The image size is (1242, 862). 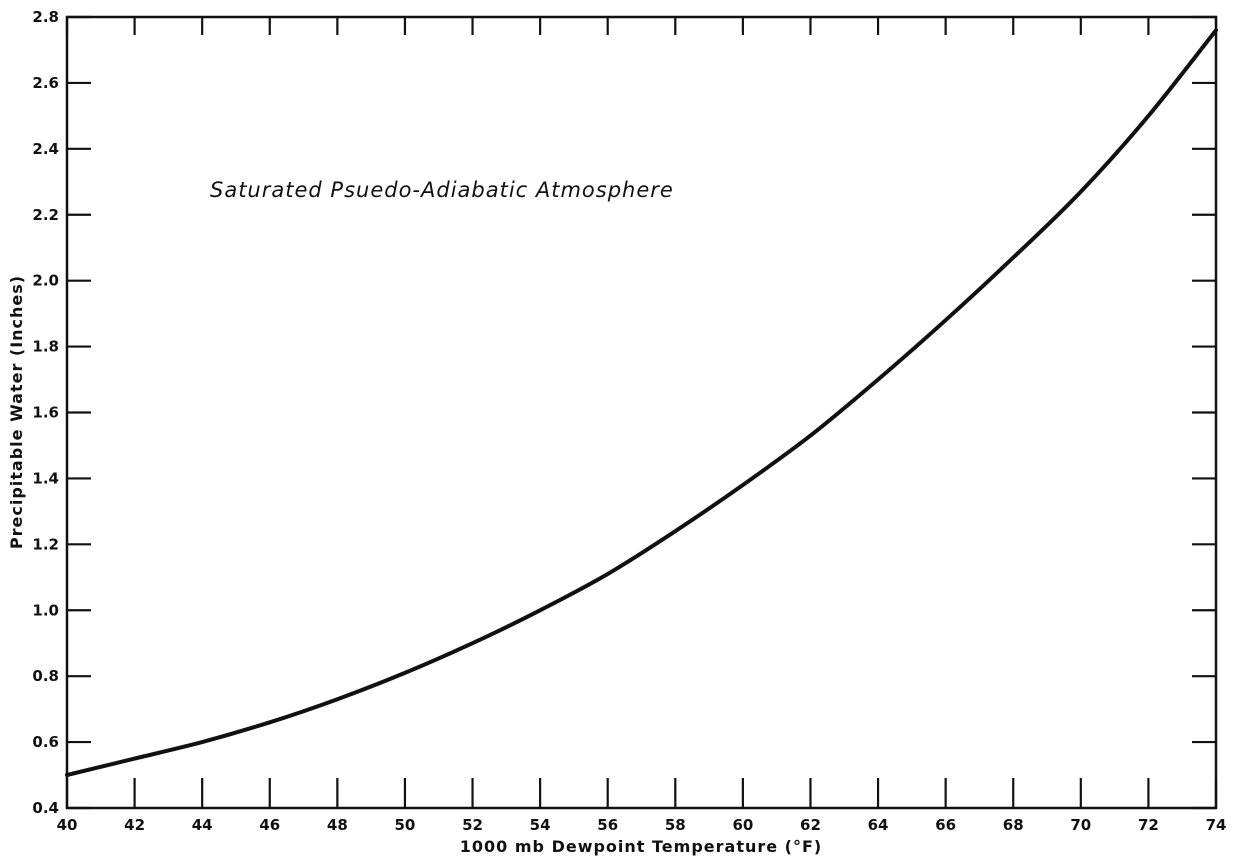 I want to click on y-tick-label: 1.4, so click(x=45, y=478).